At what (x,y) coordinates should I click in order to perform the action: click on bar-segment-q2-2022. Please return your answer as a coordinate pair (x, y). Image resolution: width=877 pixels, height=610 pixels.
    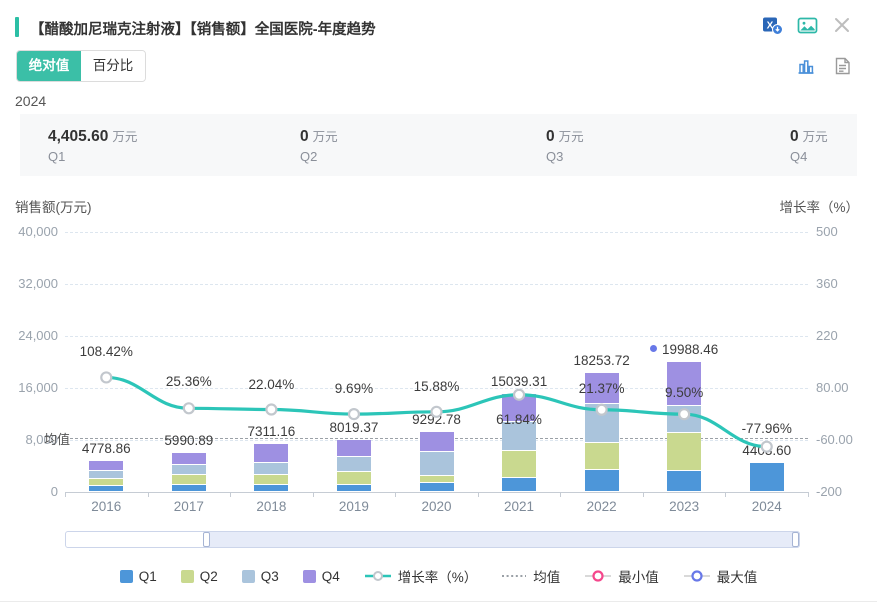
    Looking at the image, I should click on (601, 456).